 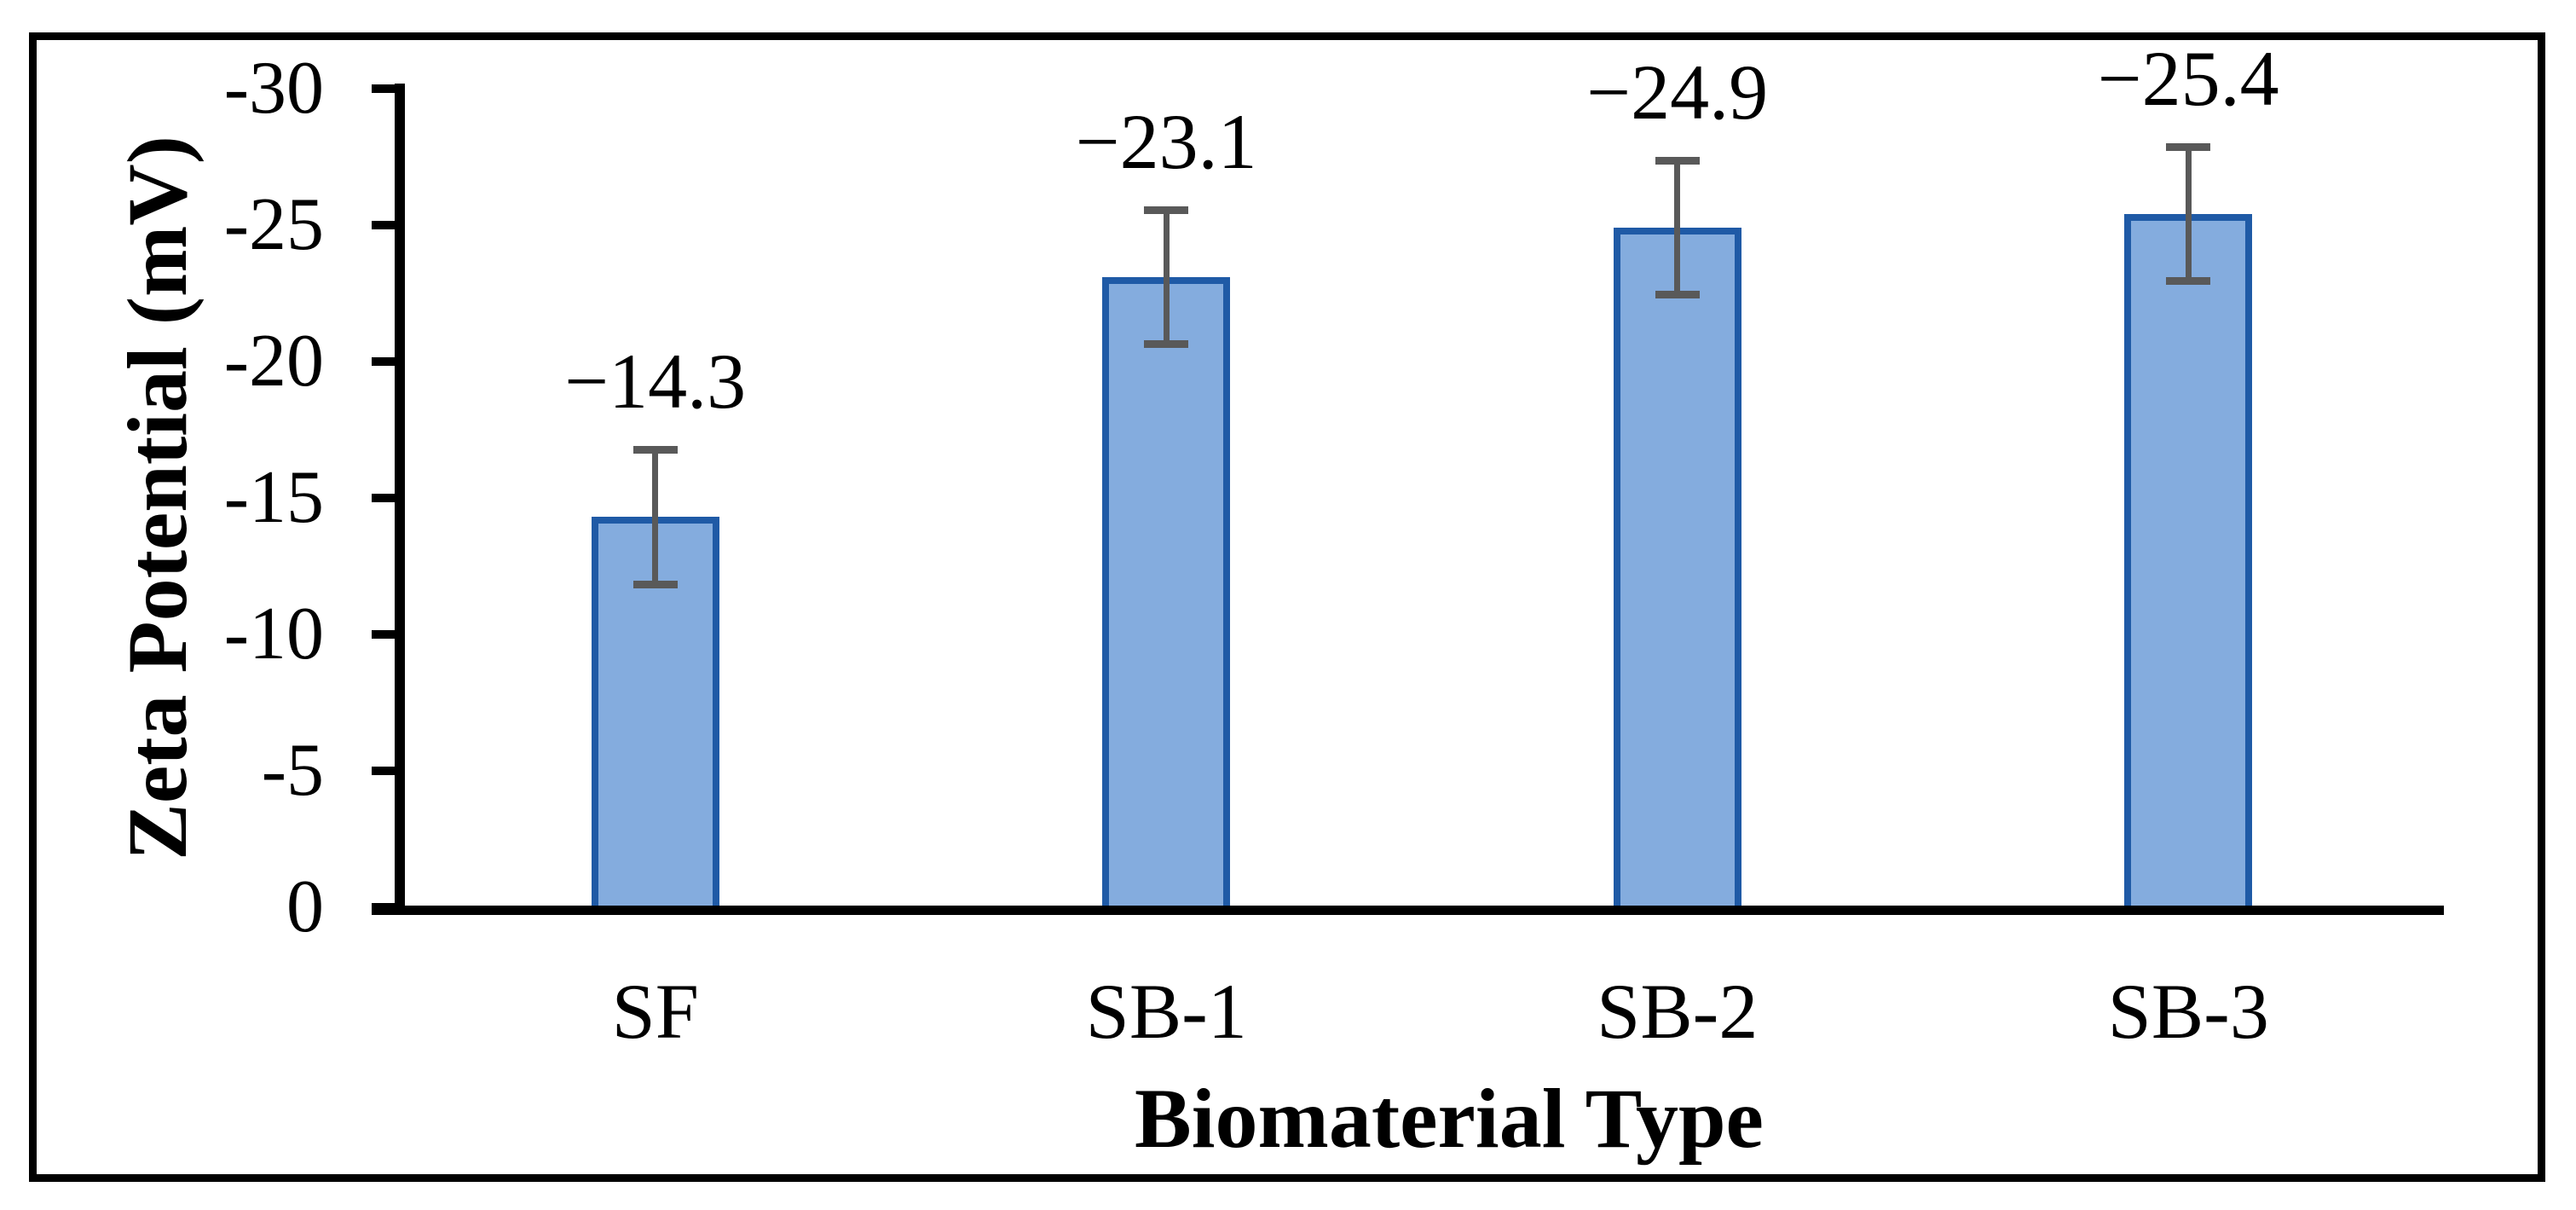 What do you see at coordinates (1166, 1011) in the screenshot?
I see `x-category-label: SB-1` at bounding box center [1166, 1011].